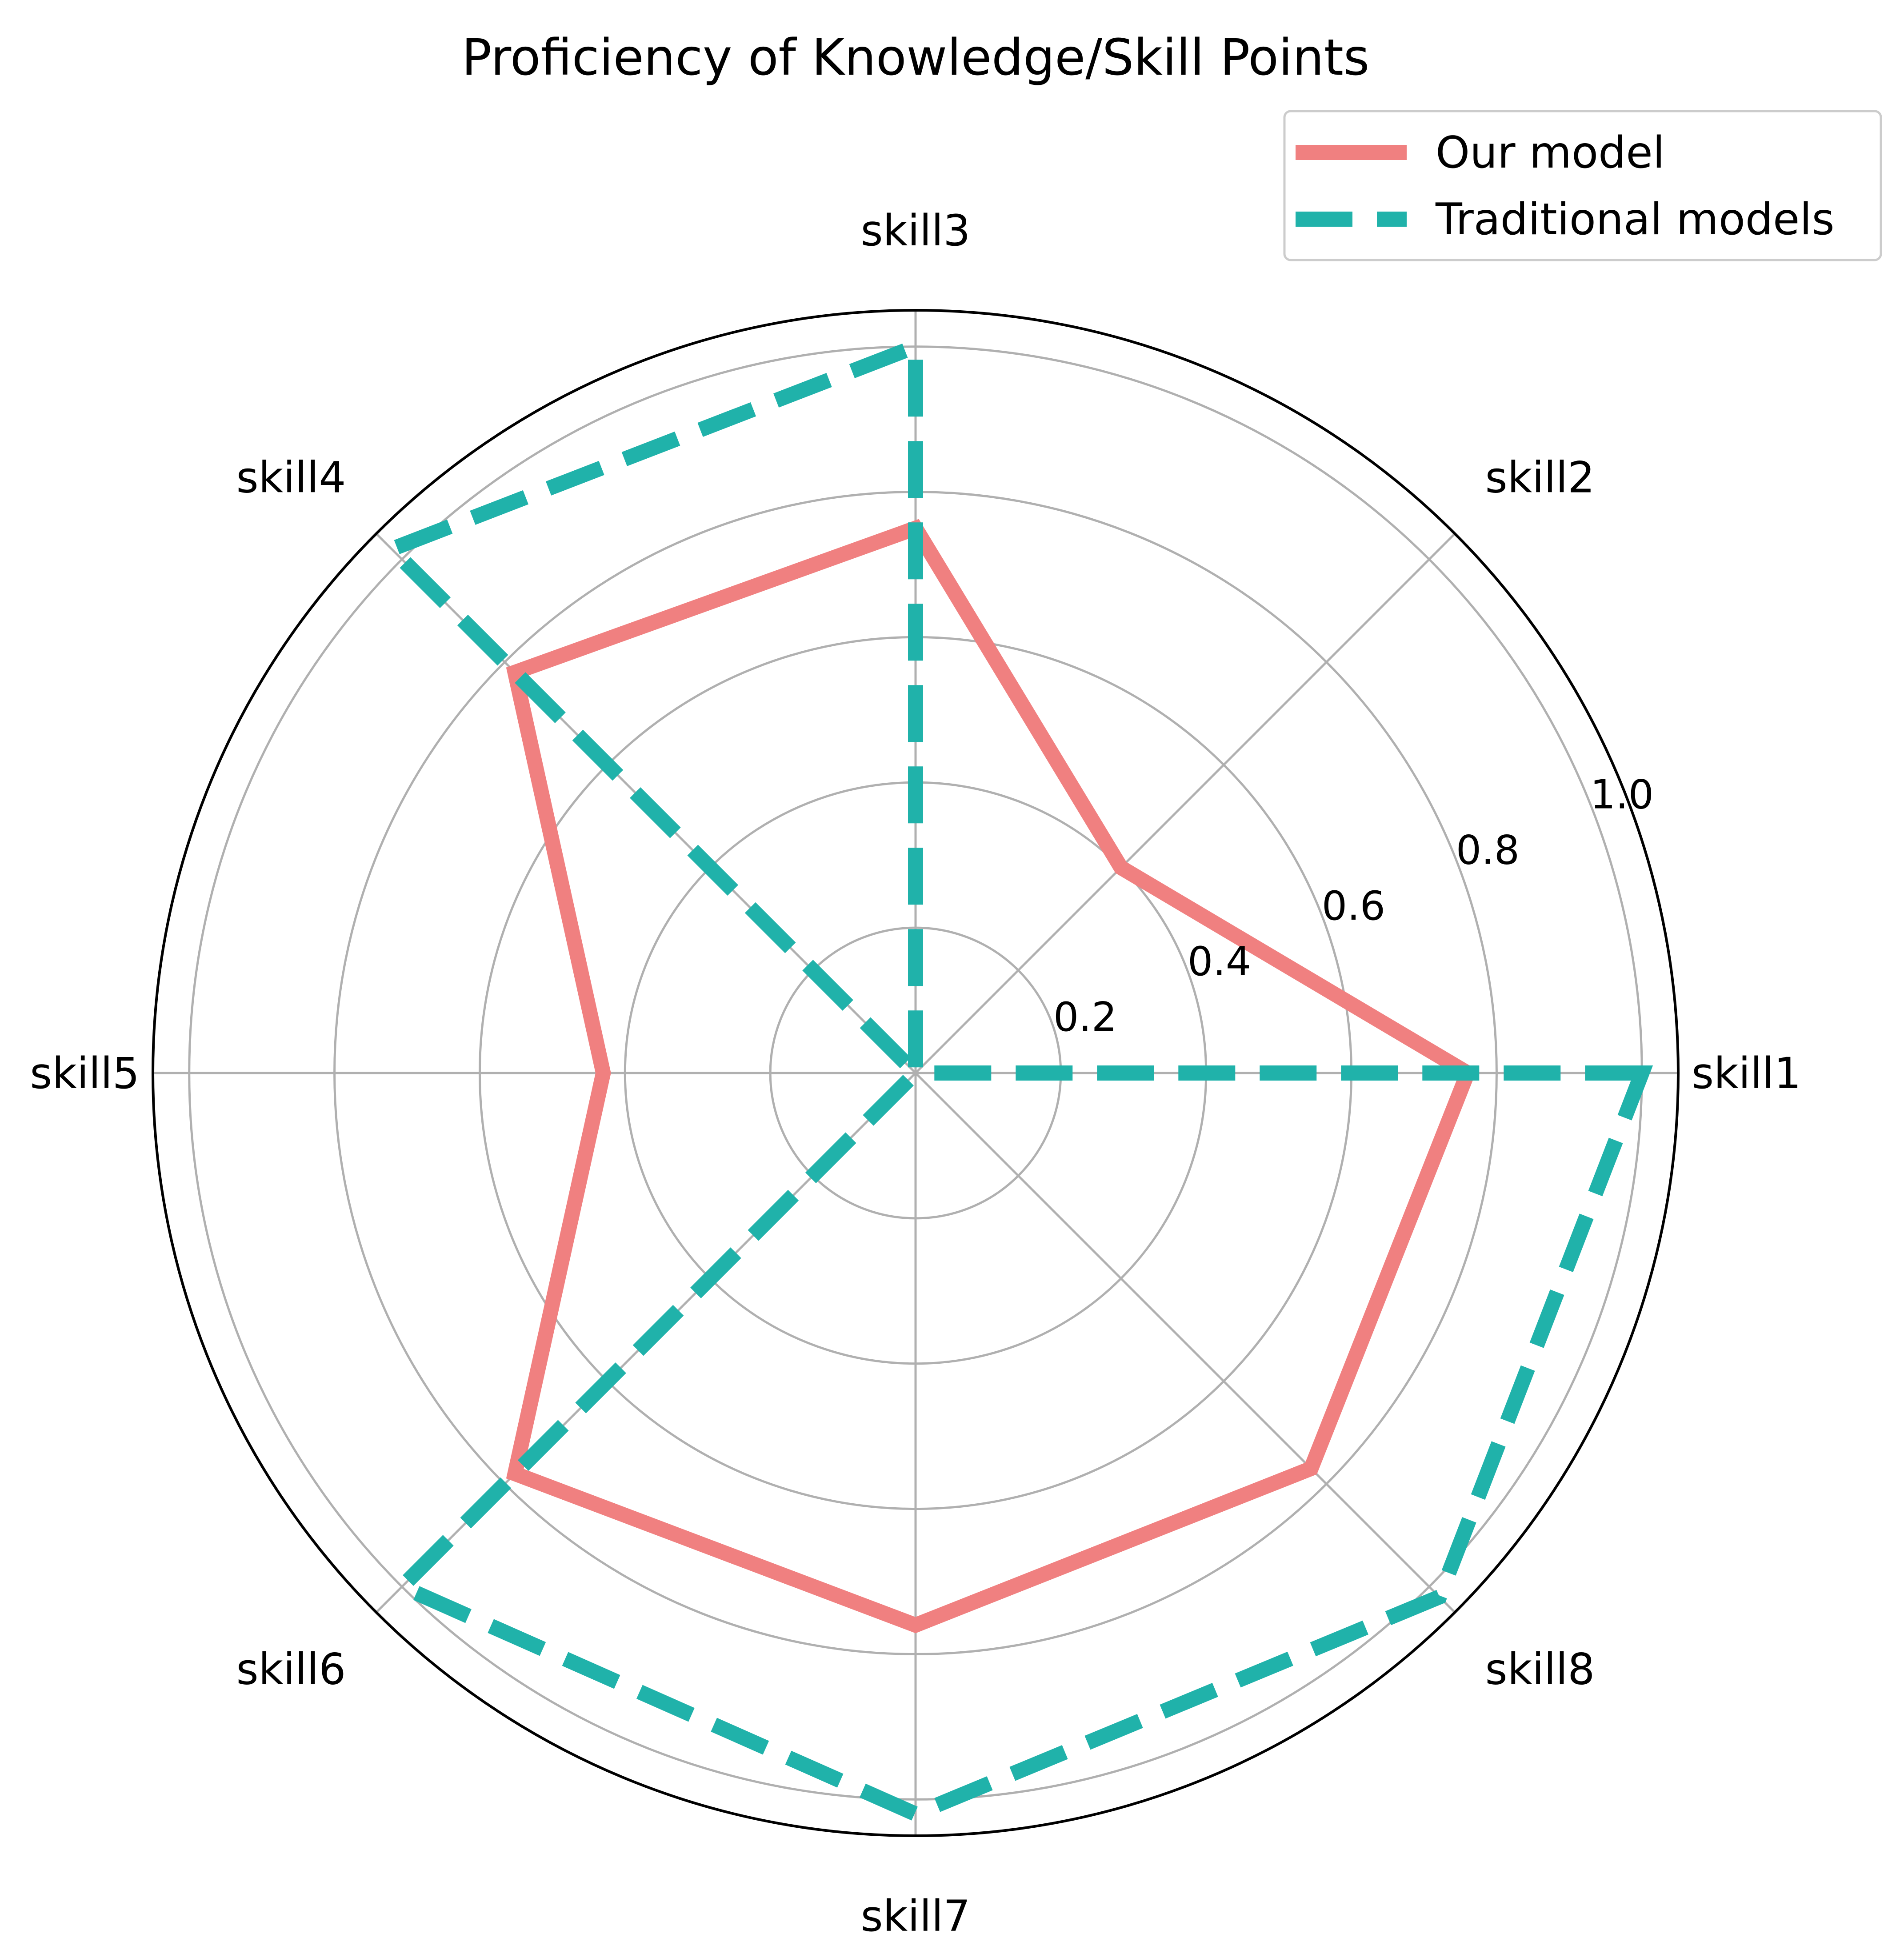  What do you see at coordinates (1622, 795) in the screenshot?
I see `r-tick-label: 1.0` at bounding box center [1622, 795].